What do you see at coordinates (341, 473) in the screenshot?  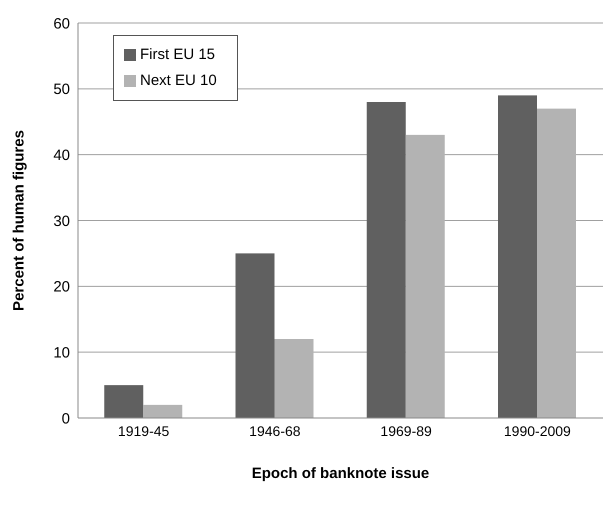 I see `x-axis-title: Epoch of banknote issue` at bounding box center [341, 473].